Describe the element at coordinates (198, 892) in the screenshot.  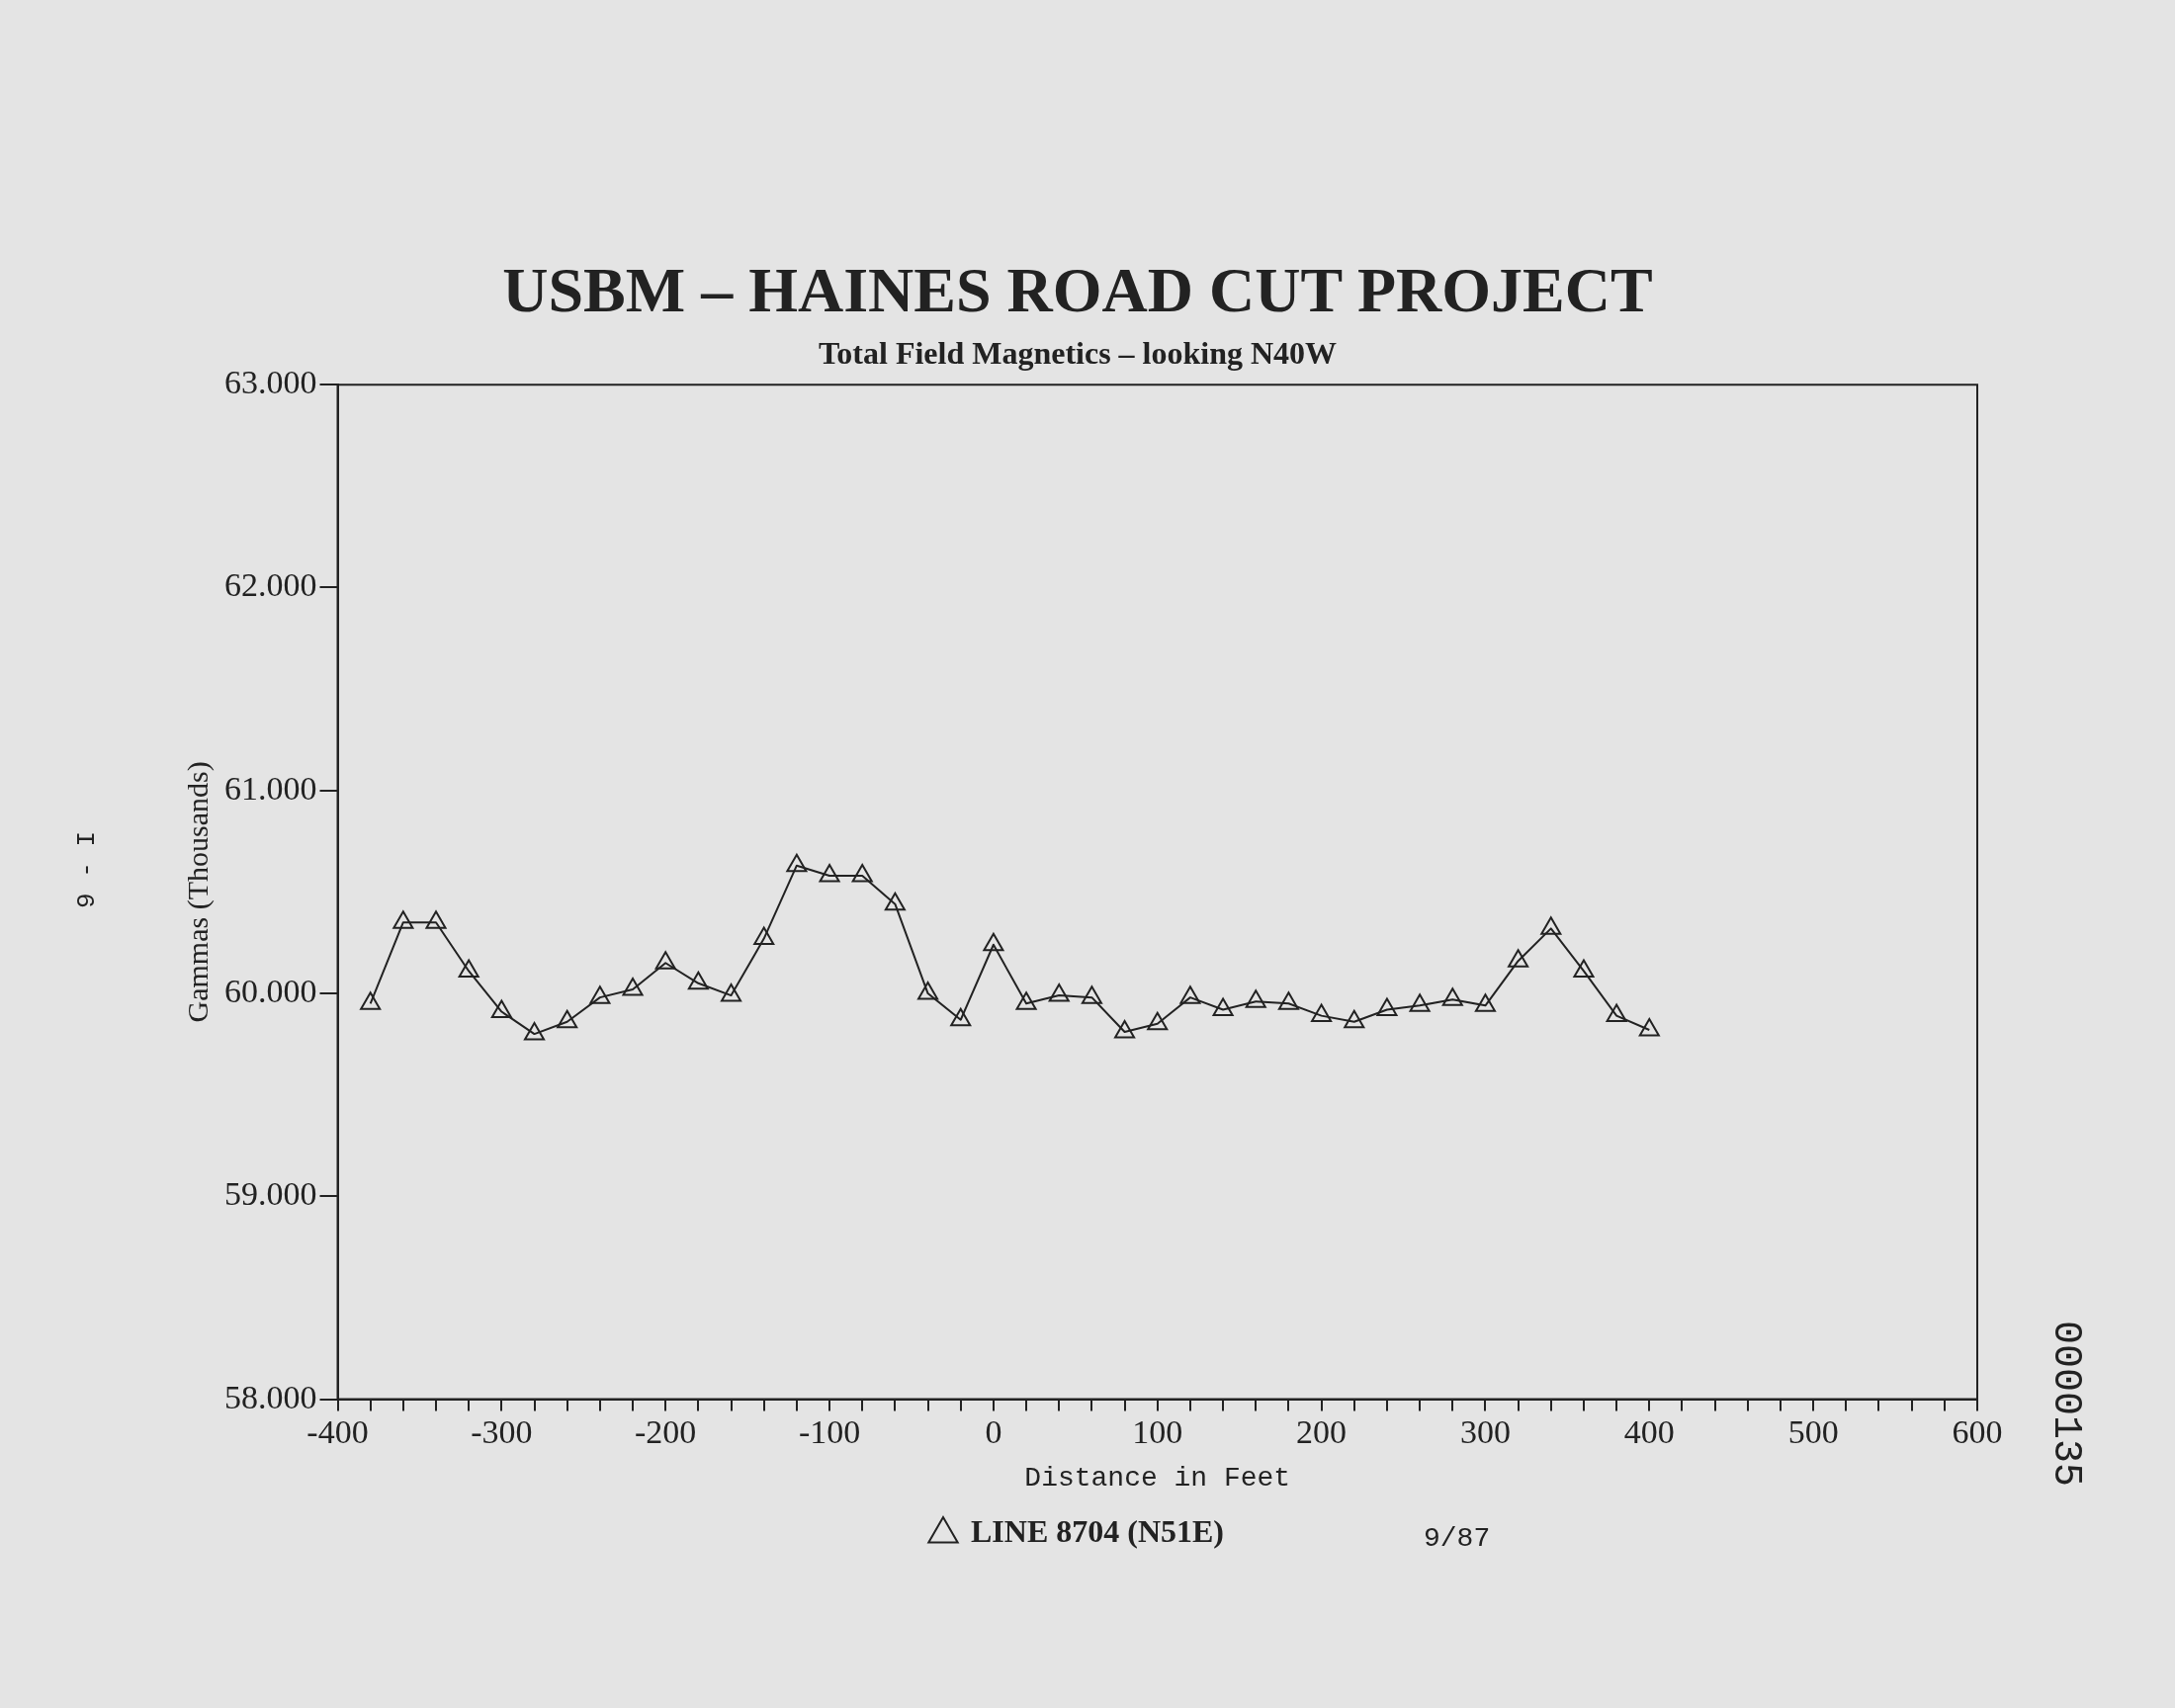
I see `y-axis-title: Gammas (Thousands)` at that location.